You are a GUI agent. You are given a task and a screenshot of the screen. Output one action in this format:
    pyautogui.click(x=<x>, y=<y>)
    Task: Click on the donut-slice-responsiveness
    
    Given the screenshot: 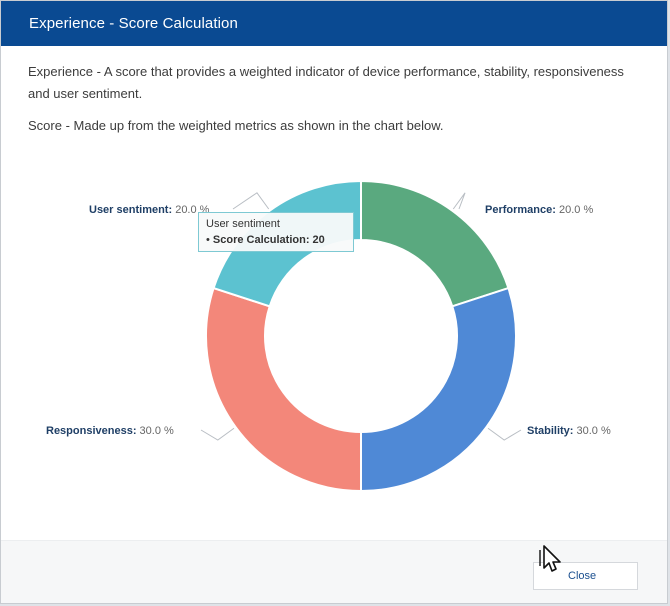 What is the action you would take?
    pyautogui.click(x=283, y=389)
    